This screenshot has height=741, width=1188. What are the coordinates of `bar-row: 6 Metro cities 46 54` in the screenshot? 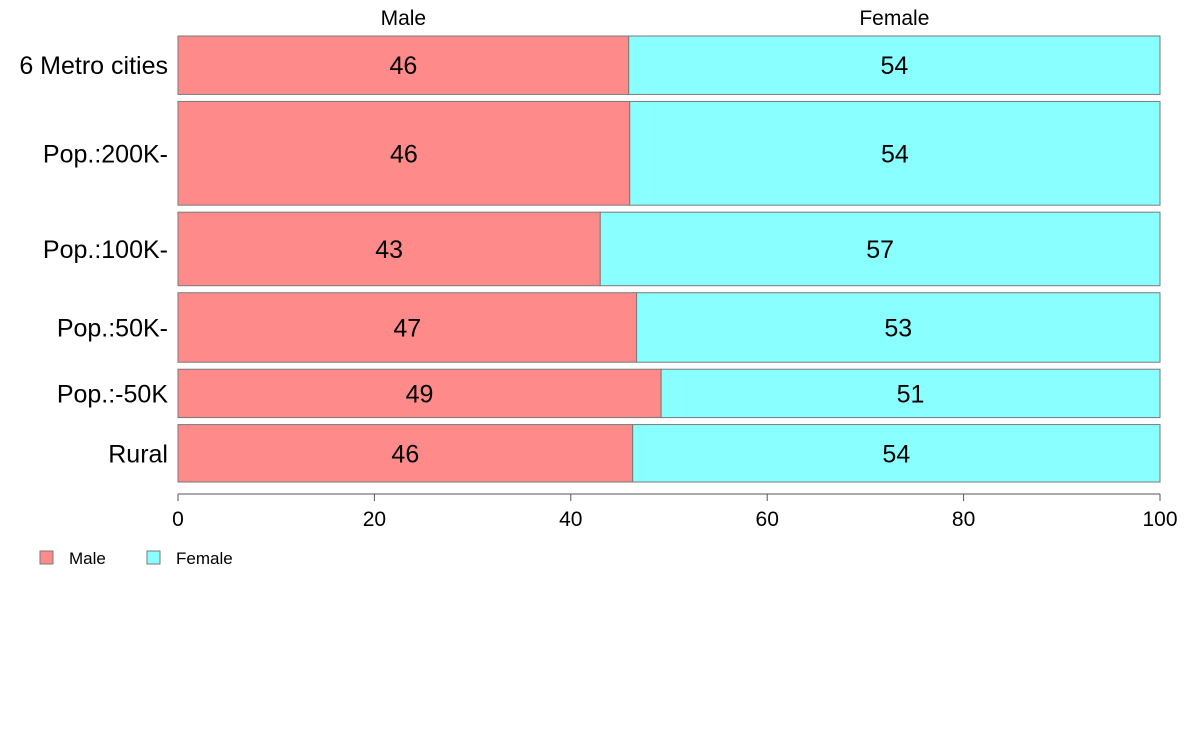 It's located at (590, 65).